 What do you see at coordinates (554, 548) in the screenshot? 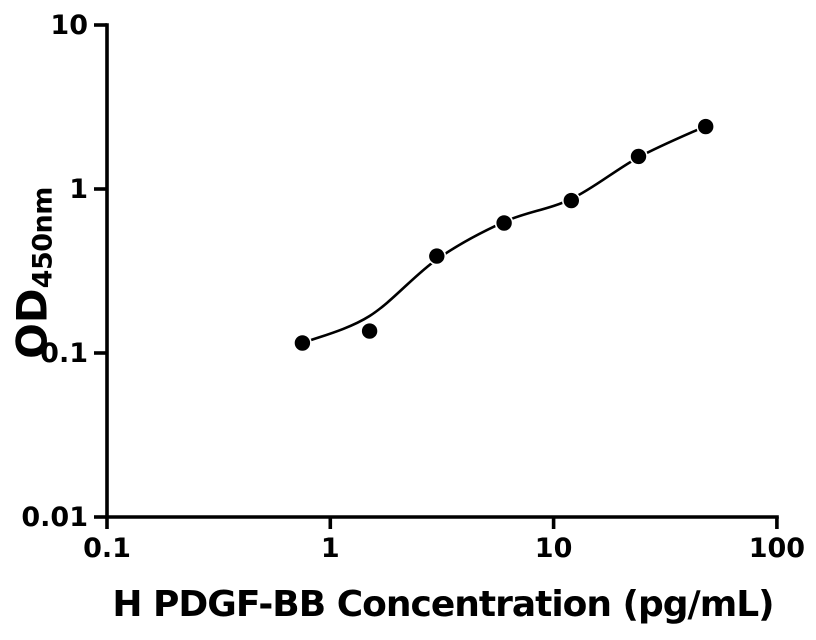
I see `x-tick-label: 10` at bounding box center [554, 548].